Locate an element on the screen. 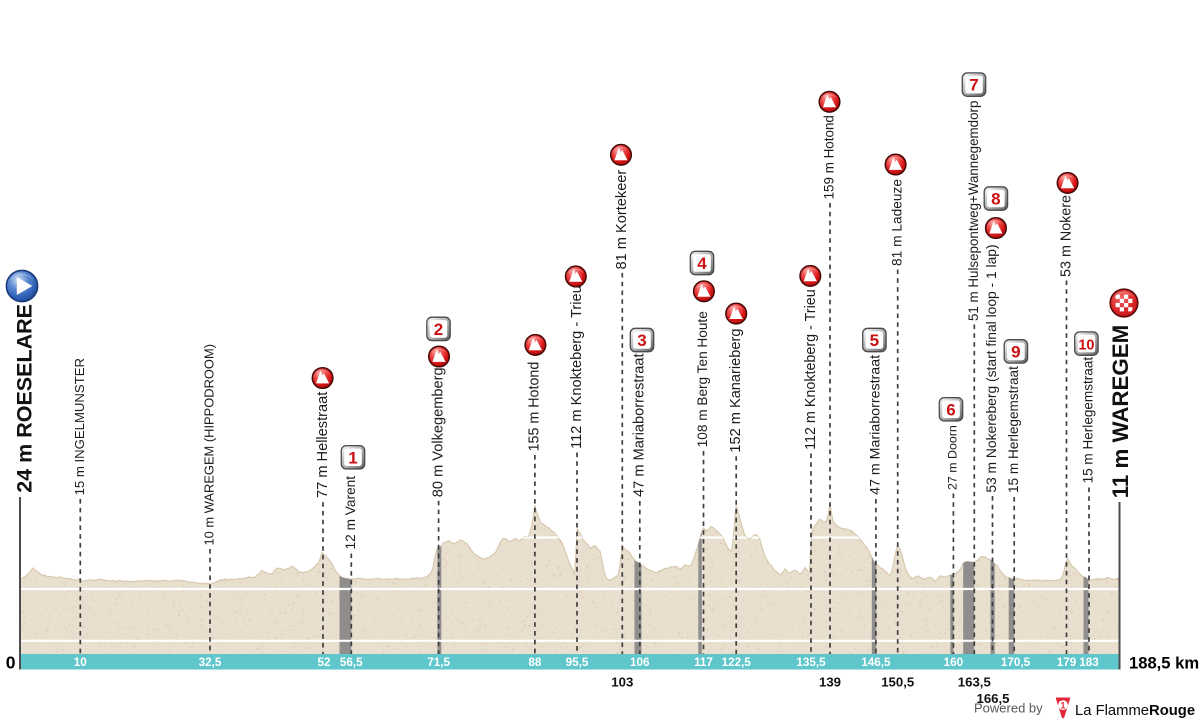 This screenshot has width=1200, height=725. svg-text: 6 is located at coordinates (950, 409).